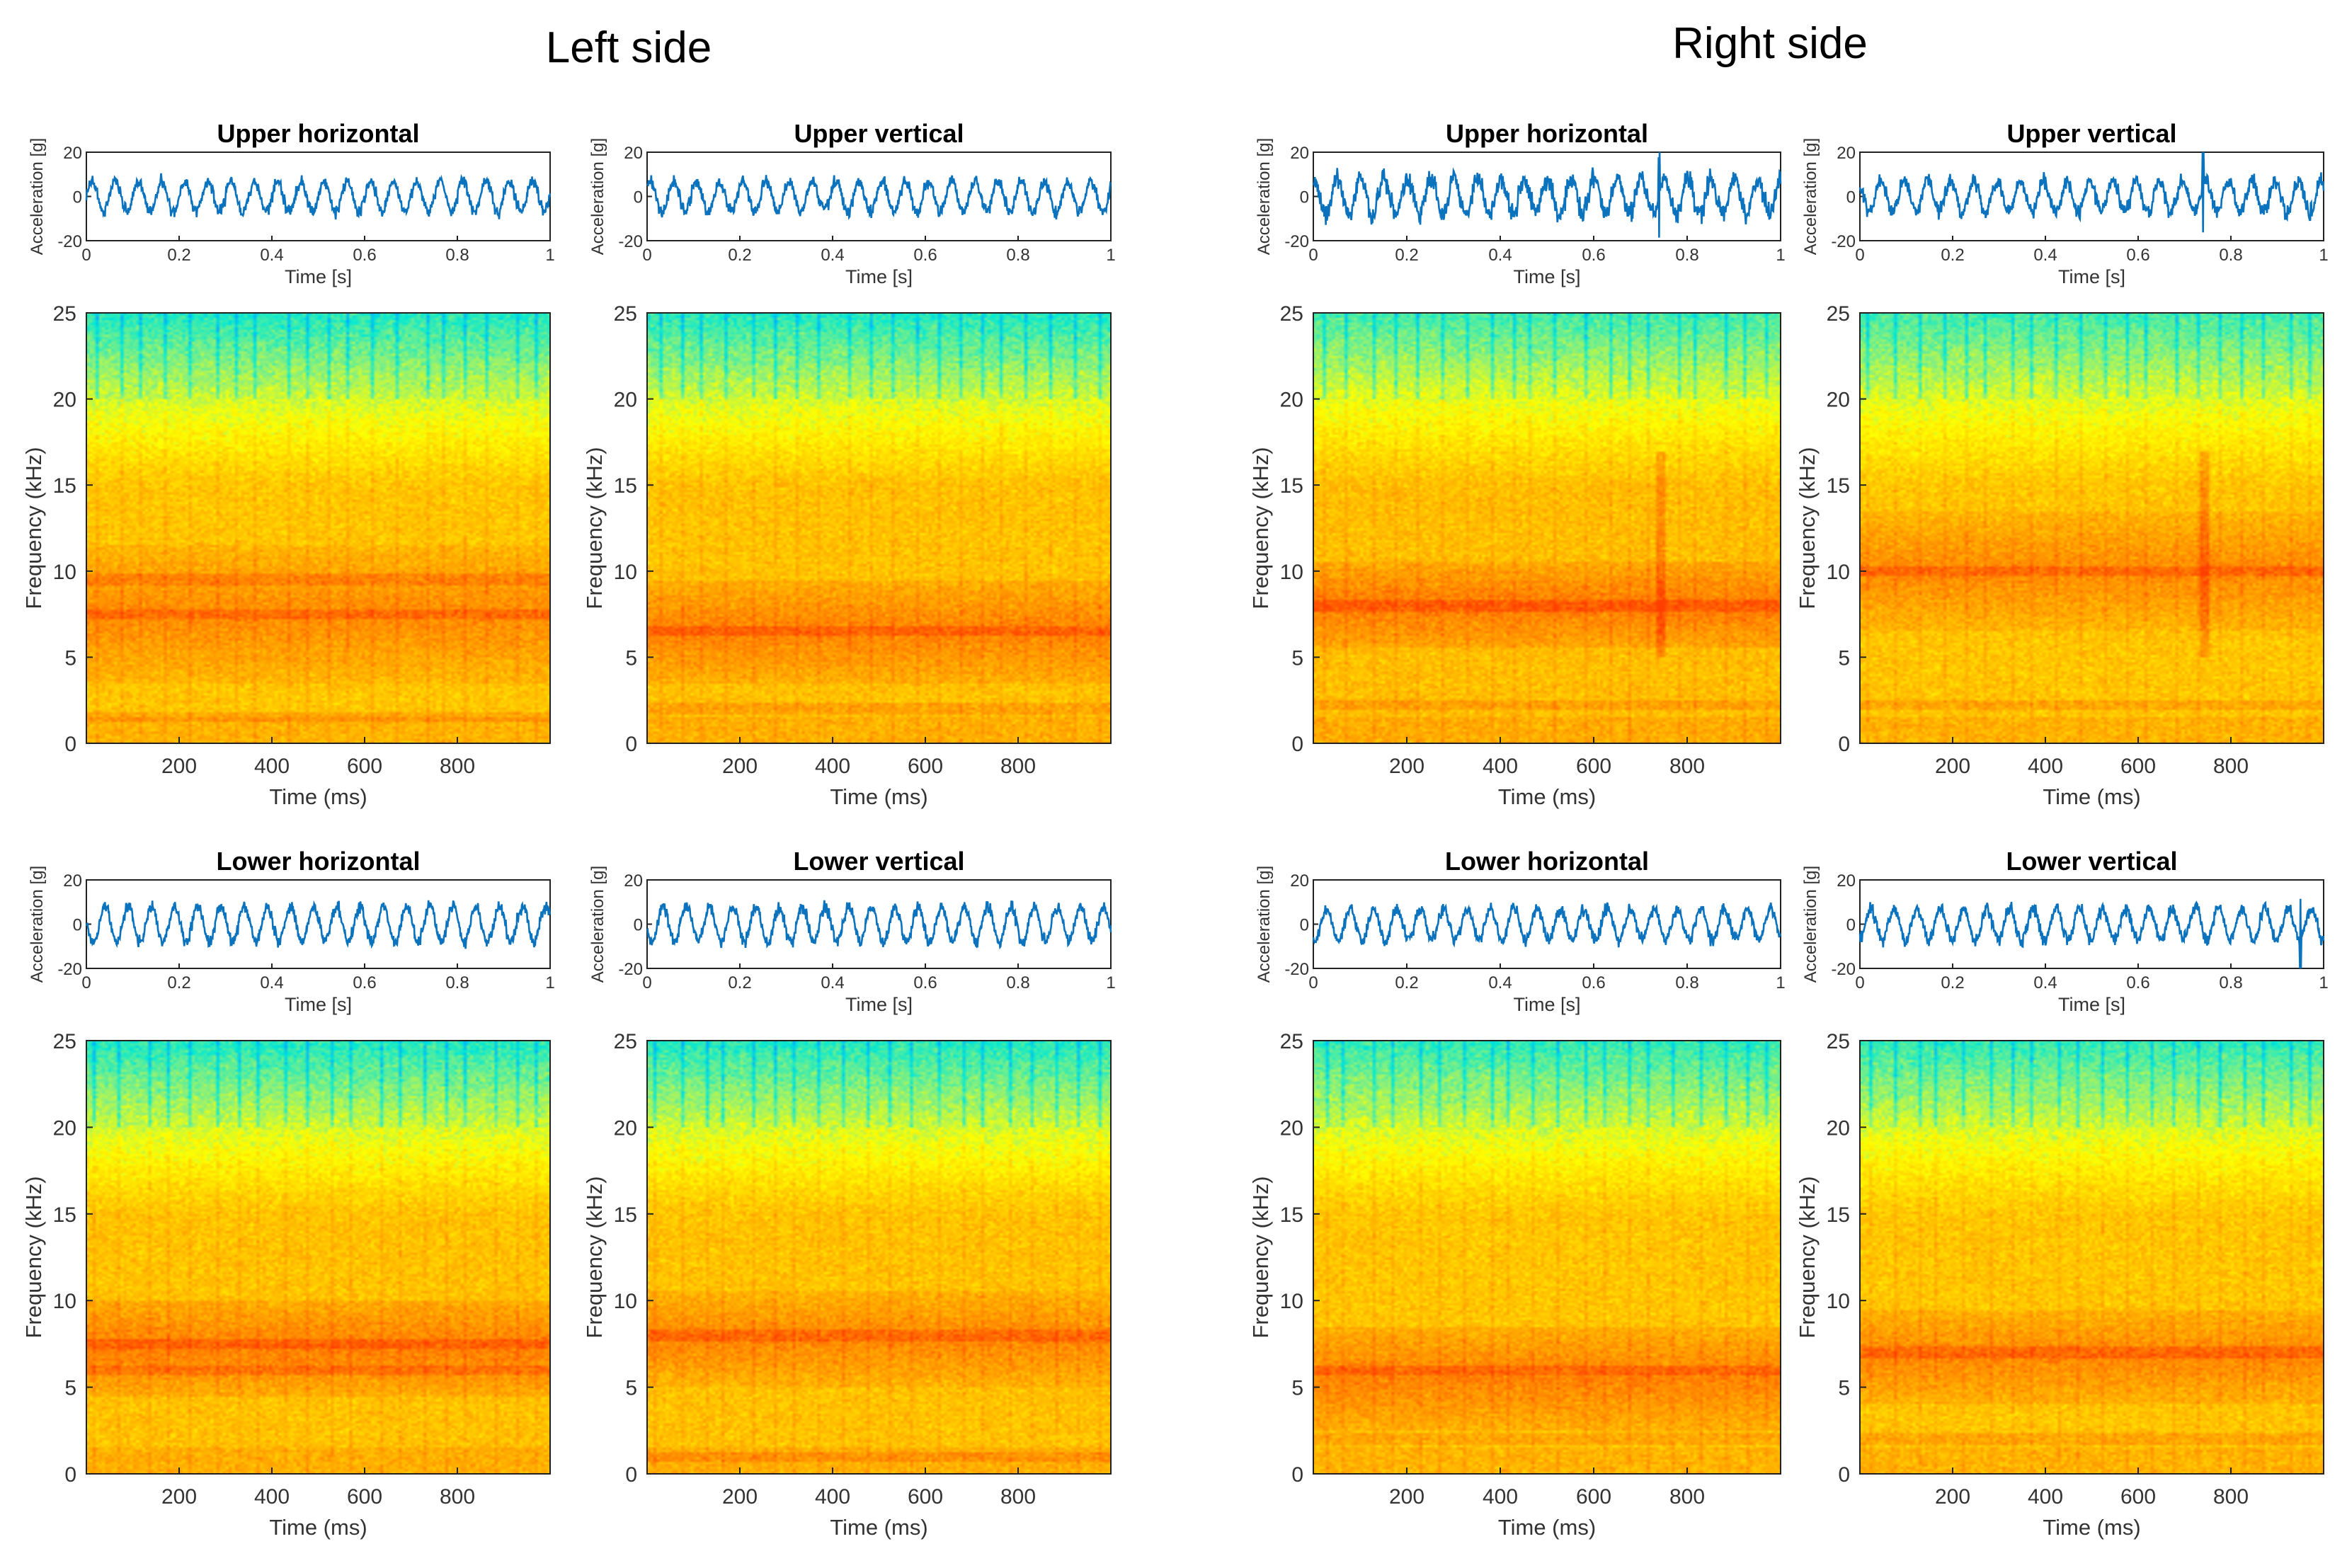 The image size is (2347, 1568). I want to click on waveform-title: Lower vertical, so click(2091, 861).